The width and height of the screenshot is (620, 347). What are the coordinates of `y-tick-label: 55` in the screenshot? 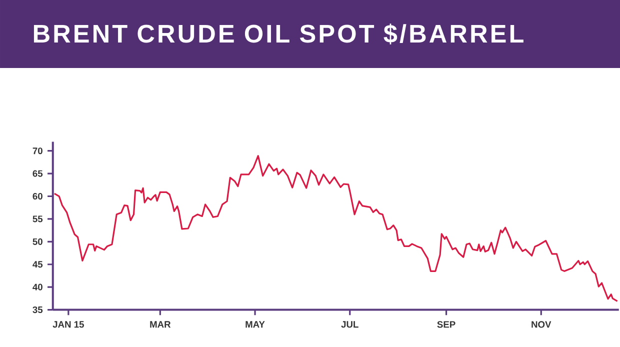 It's located at (37, 219).